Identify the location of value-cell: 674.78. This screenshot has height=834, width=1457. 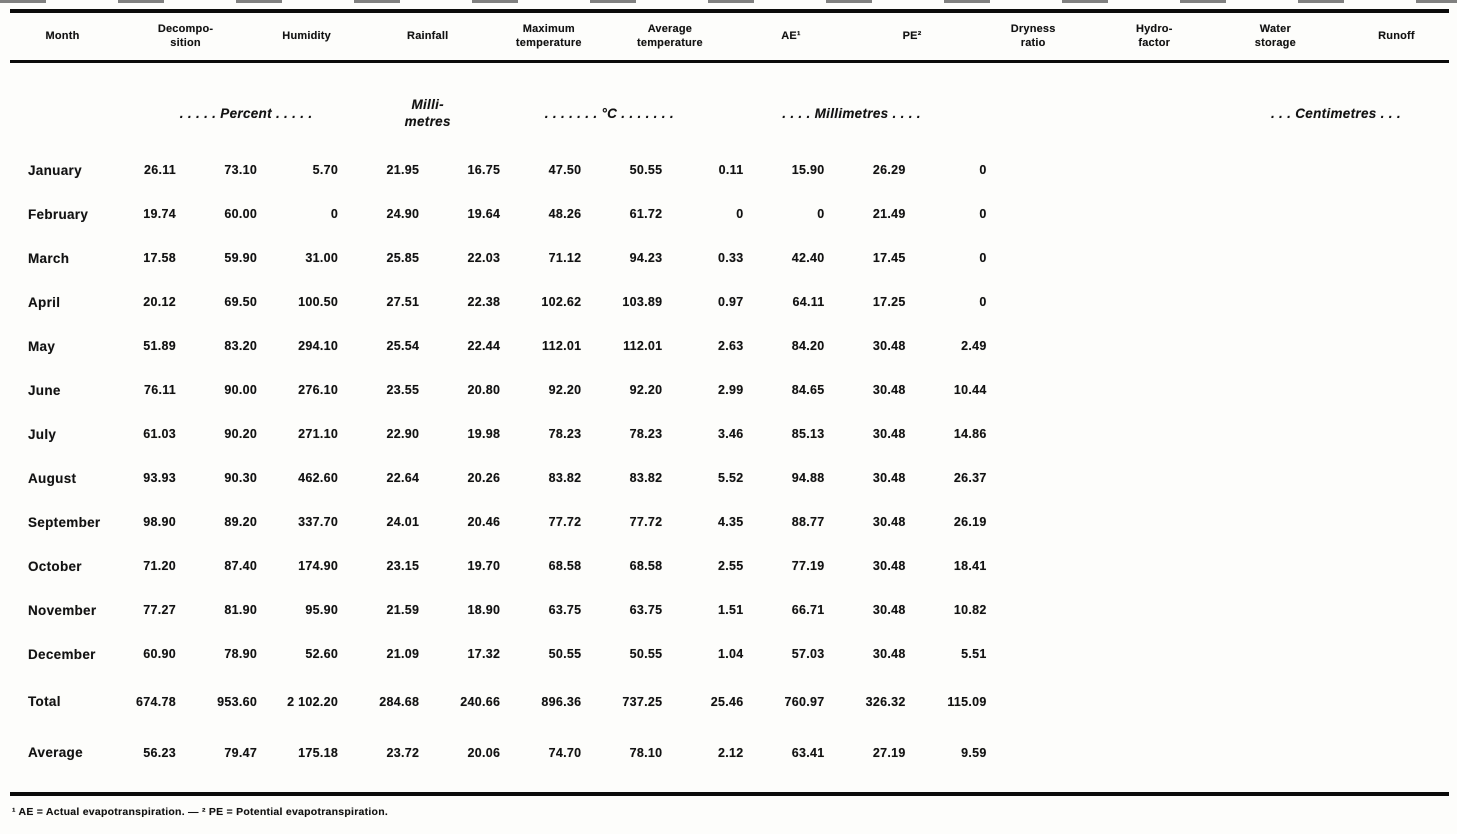
(156, 701).